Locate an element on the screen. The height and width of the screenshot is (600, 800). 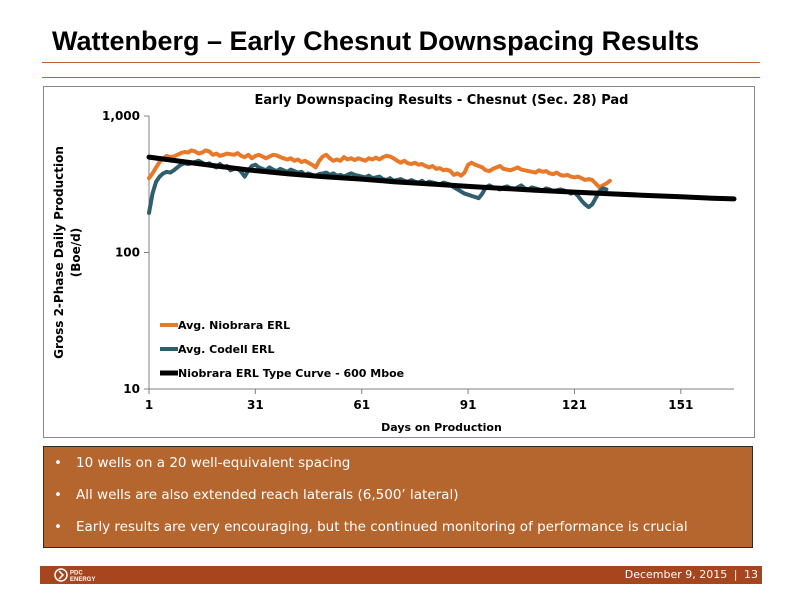
x-tick-label: 151 is located at coordinates (680, 405).